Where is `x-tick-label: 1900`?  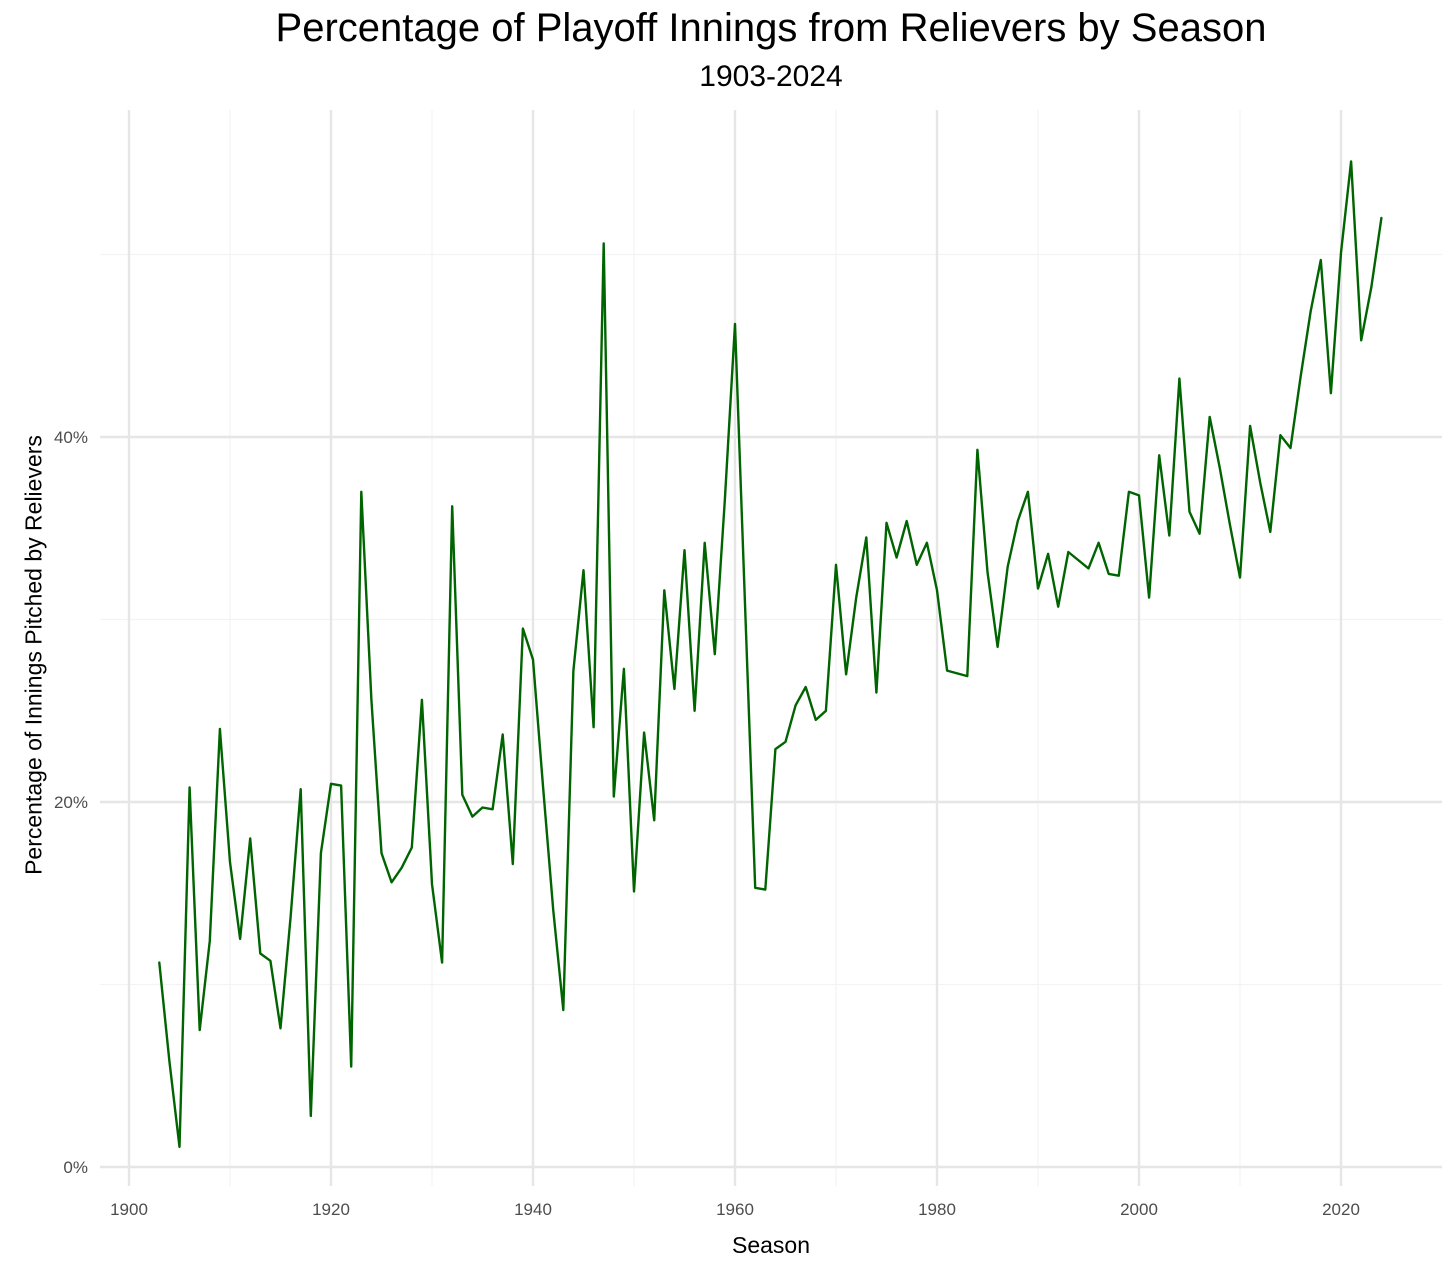 x-tick-label: 1900 is located at coordinates (129, 1209).